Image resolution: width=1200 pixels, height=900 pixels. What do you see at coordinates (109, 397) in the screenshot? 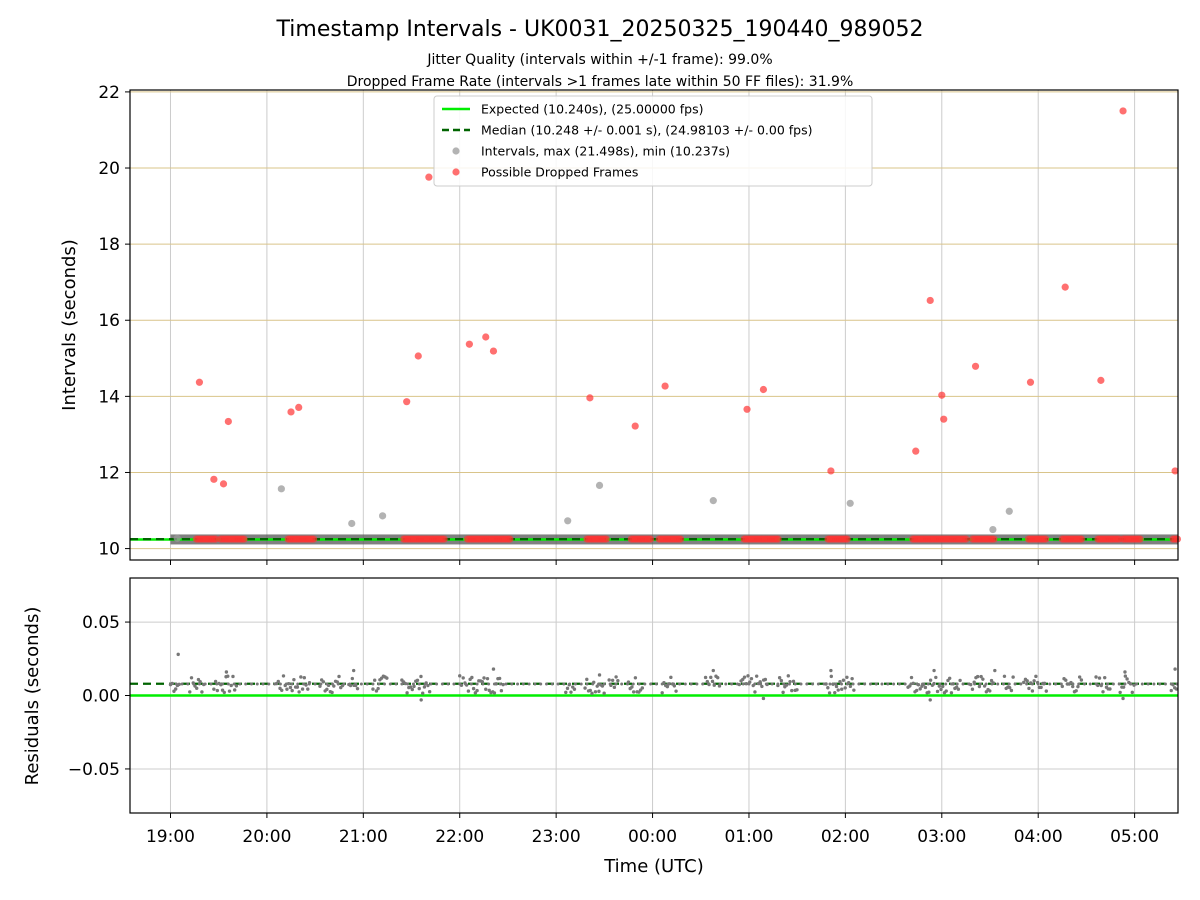
I see `intervals-y-tick-label: 14` at bounding box center [109, 397].